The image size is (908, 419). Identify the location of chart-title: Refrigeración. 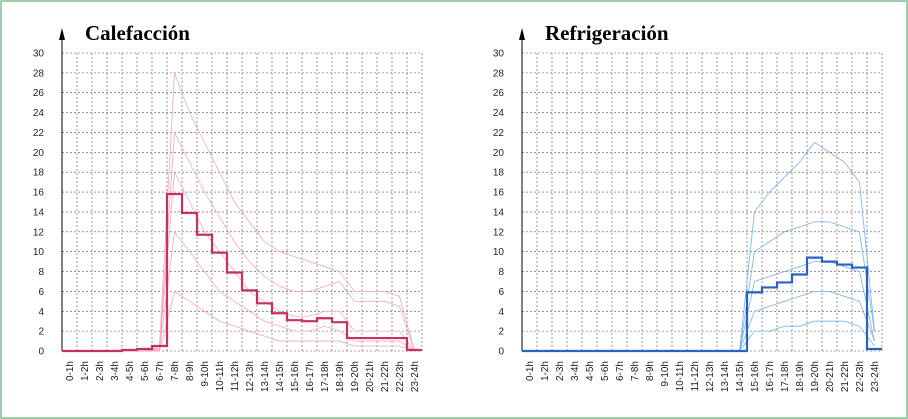
(607, 33).